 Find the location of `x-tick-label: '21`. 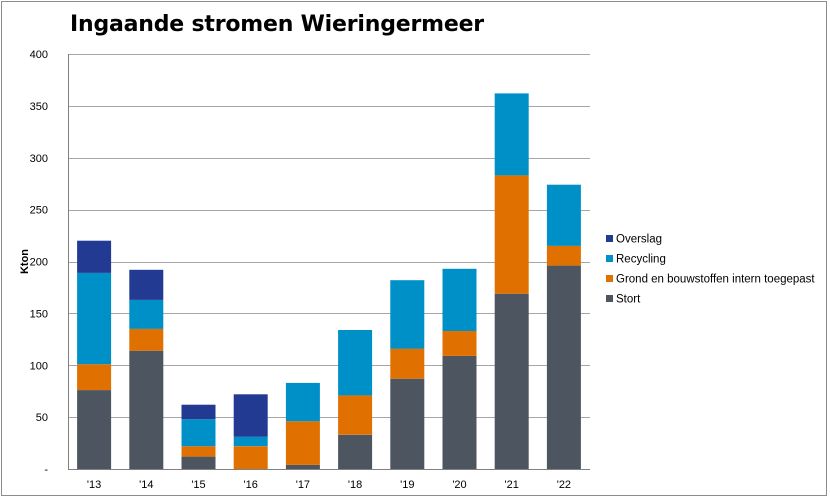

x-tick-label: '21 is located at coordinates (512, 485).